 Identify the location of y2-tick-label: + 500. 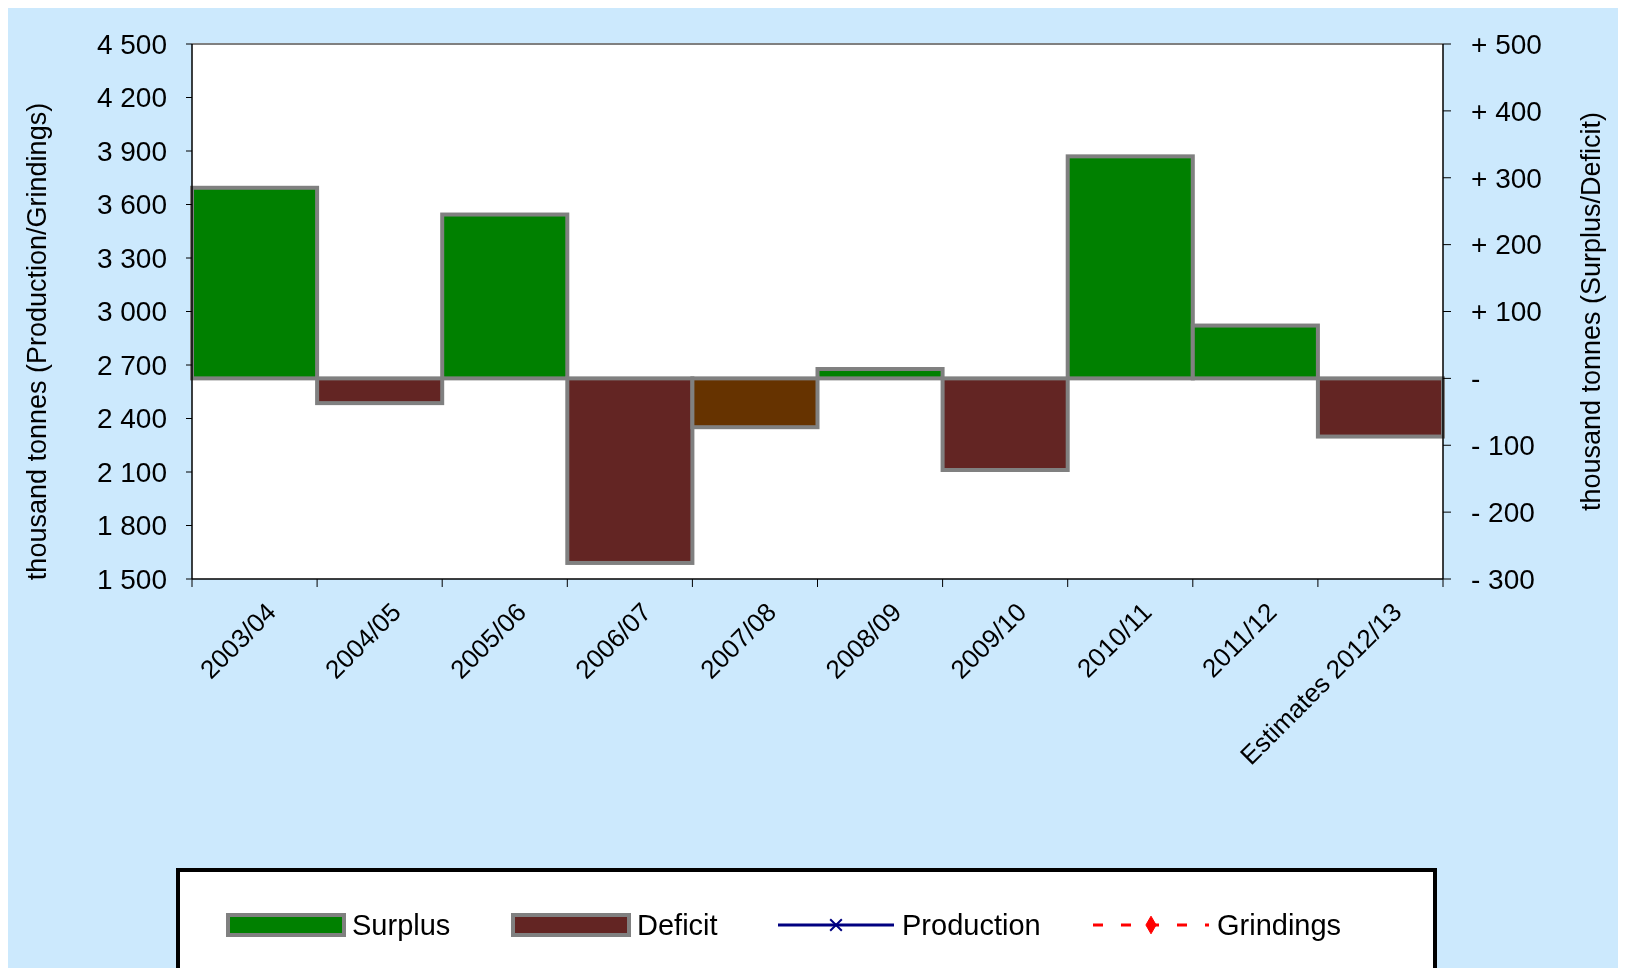
(1506, 44).